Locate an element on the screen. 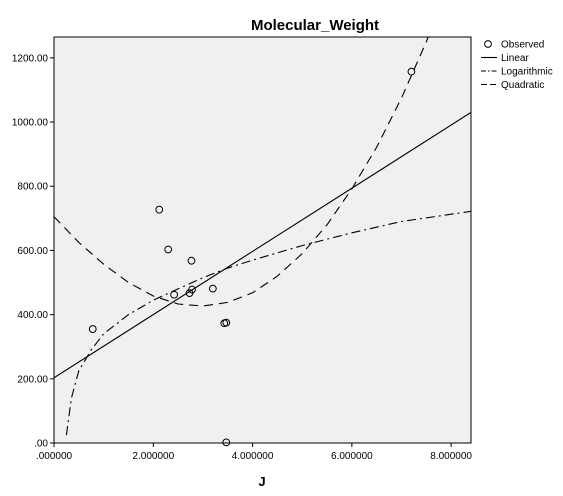 The width and height of the screenshot is (563, 496). x-tick-label: 6.000000 is located at coordinates (352, 456).